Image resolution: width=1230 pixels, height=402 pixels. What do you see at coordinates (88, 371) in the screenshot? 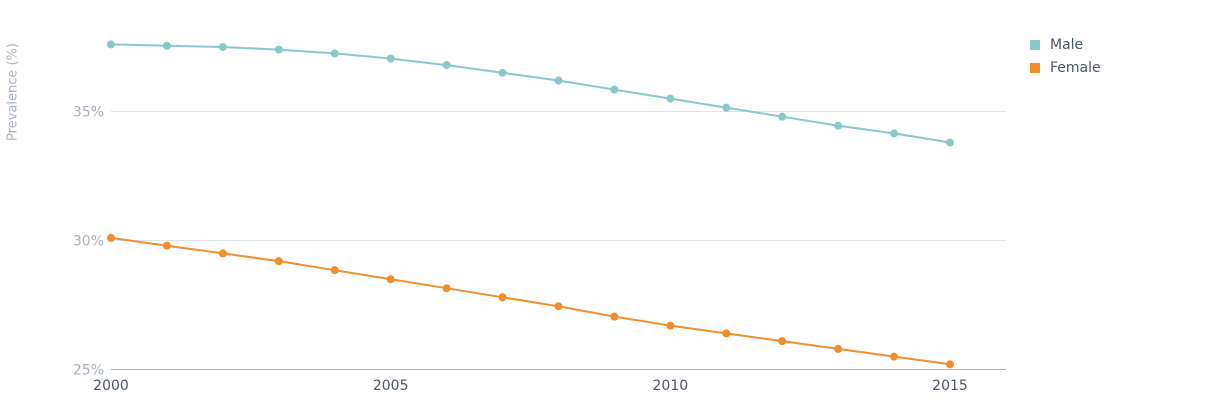
I see `y-tick-label: 25%` at bounding box center [88, 371].